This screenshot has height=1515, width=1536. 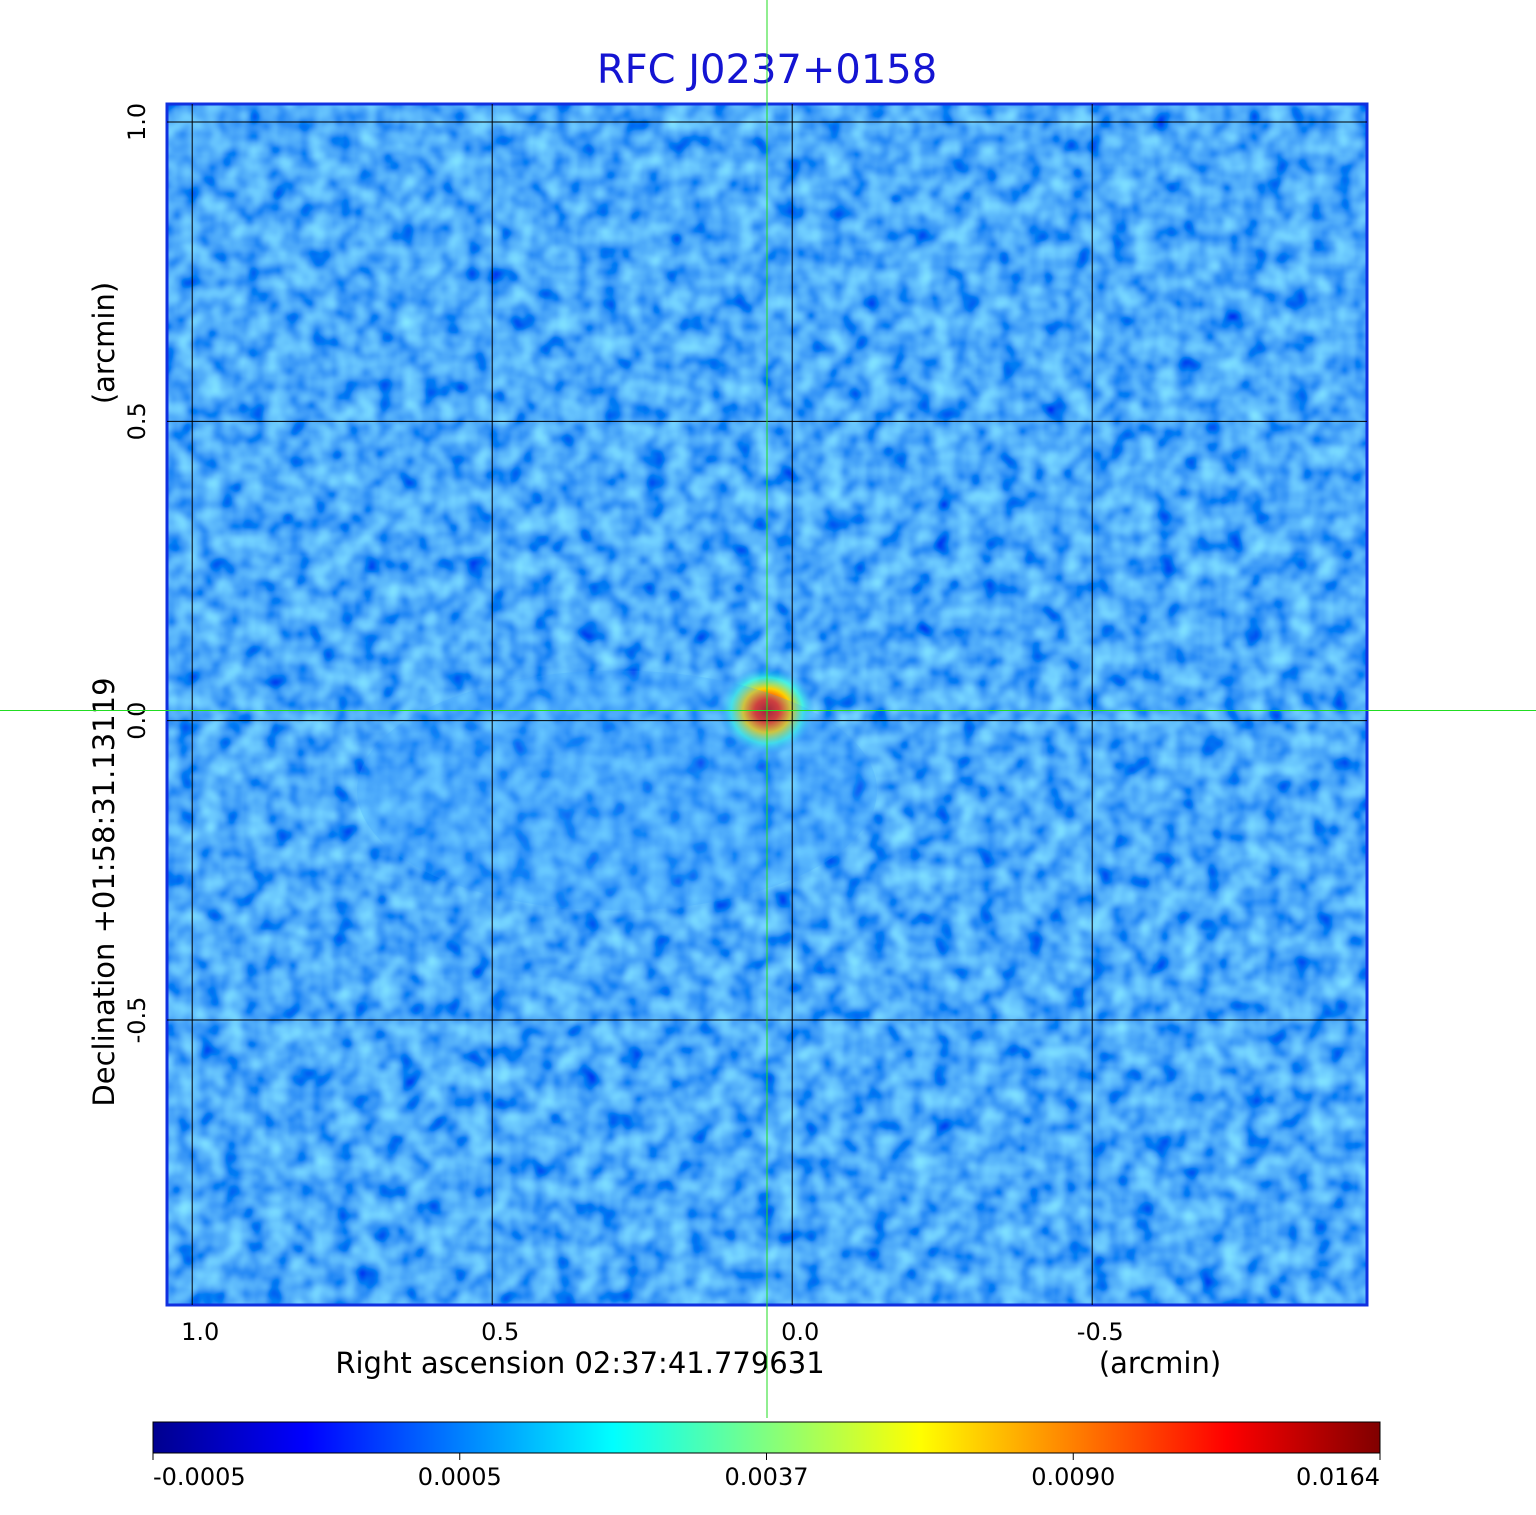 I want to click on y-axis-label: Declination +01:58:31.13119, so click(x=104, y=891).